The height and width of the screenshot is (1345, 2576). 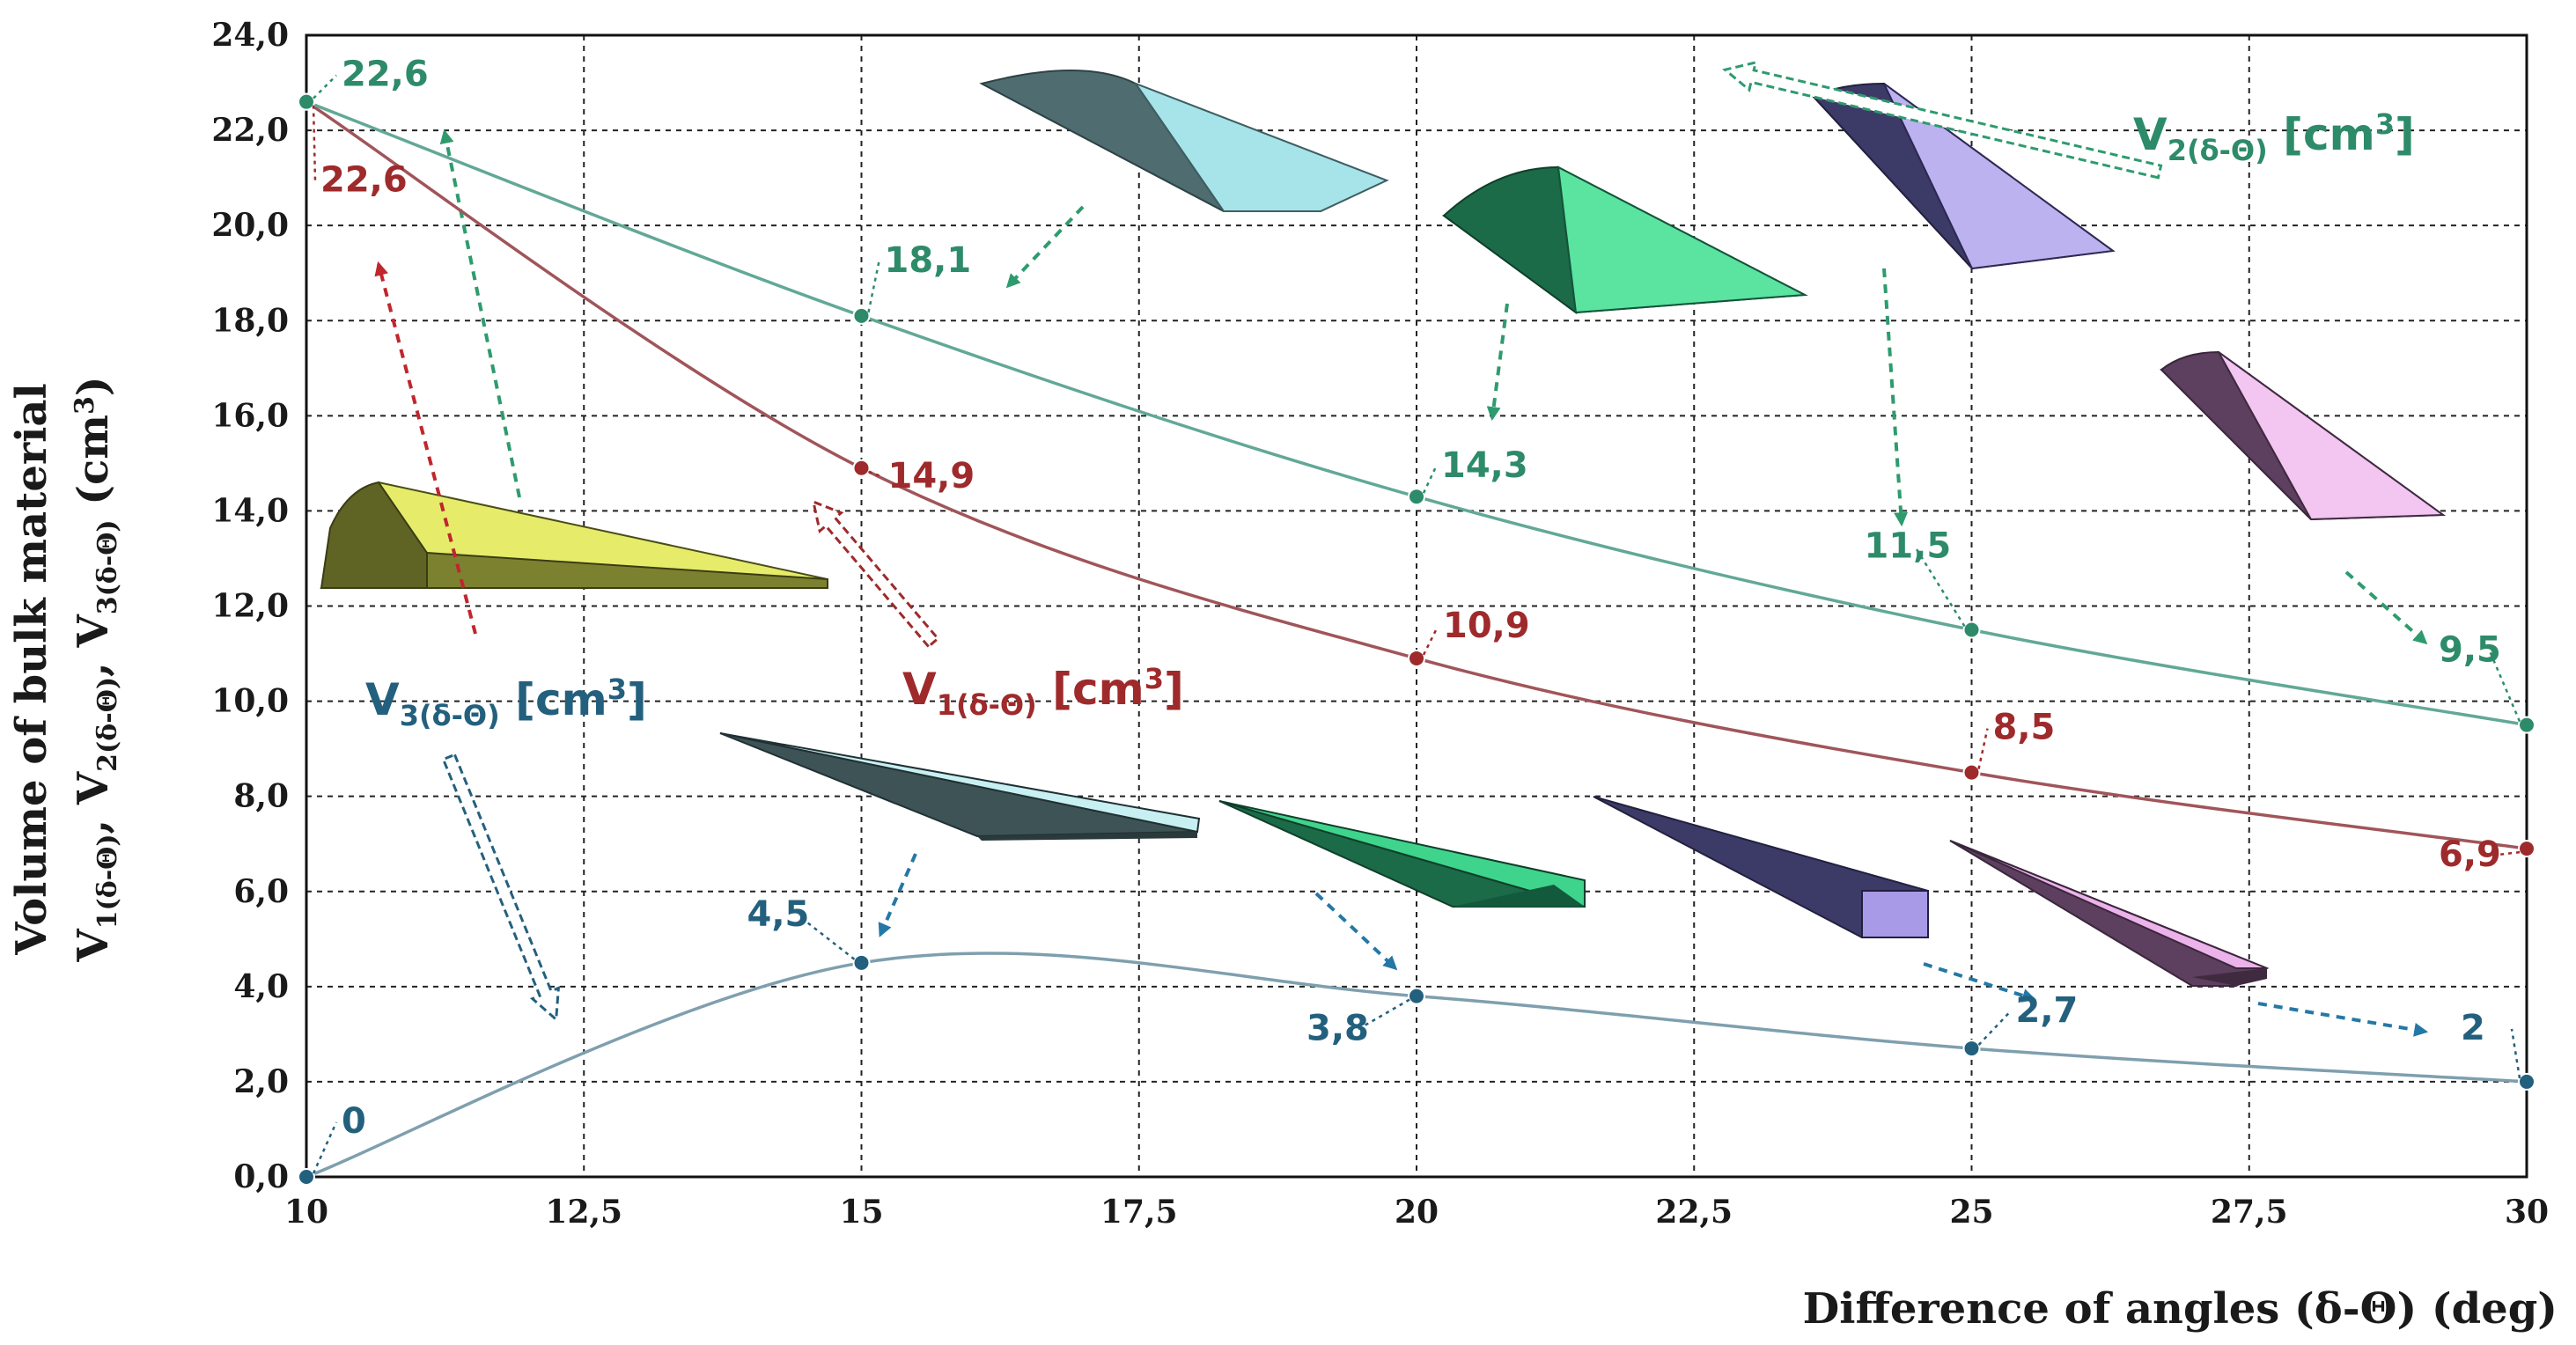 What do you see at coordinates (1971, 1212) in the screenshot?
I see `x-tick-label: 25` at bounding box center [1971, 1212].